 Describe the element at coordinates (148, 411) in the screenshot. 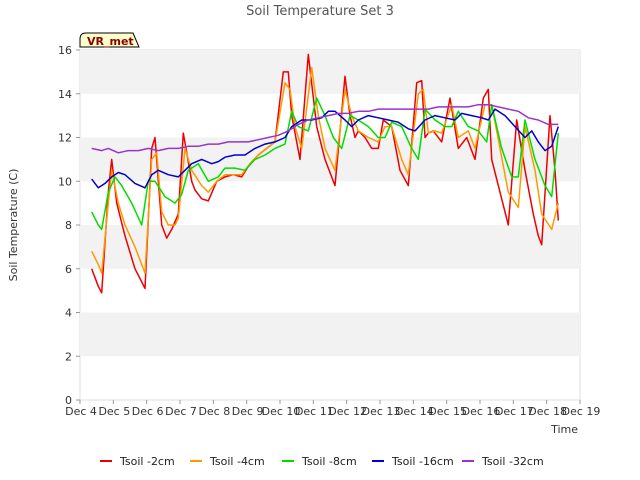

I see `x-tick-label: Dec 6` at that location.